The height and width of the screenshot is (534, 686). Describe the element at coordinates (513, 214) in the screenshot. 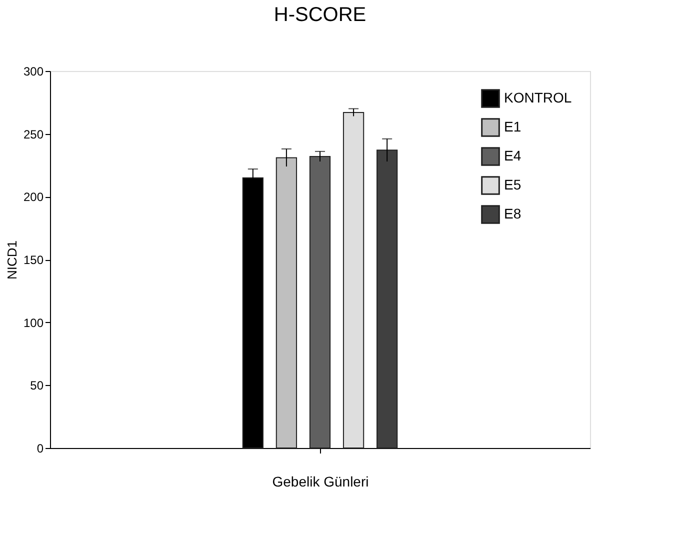

I see `legend-label: E8` at that location.